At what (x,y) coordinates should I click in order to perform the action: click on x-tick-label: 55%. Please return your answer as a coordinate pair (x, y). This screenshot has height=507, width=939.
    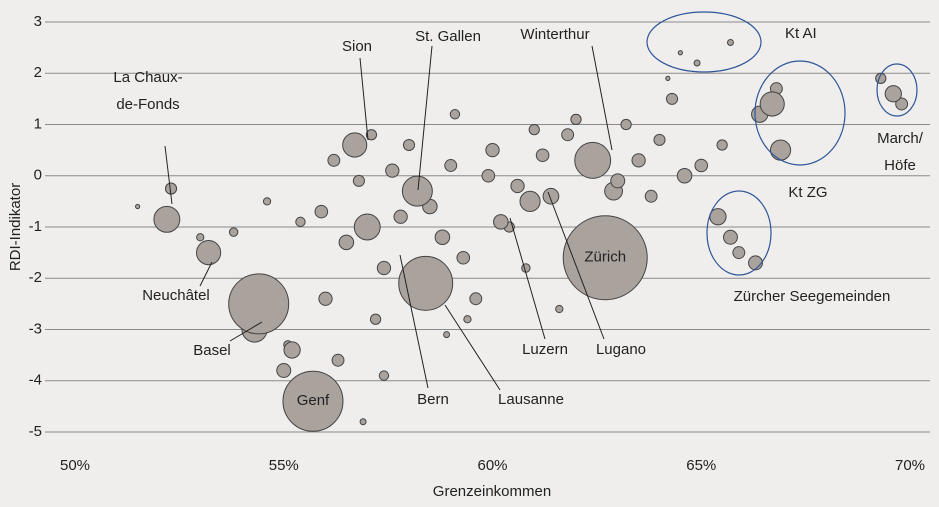
    Looking at the image, I should click on (284, 465).